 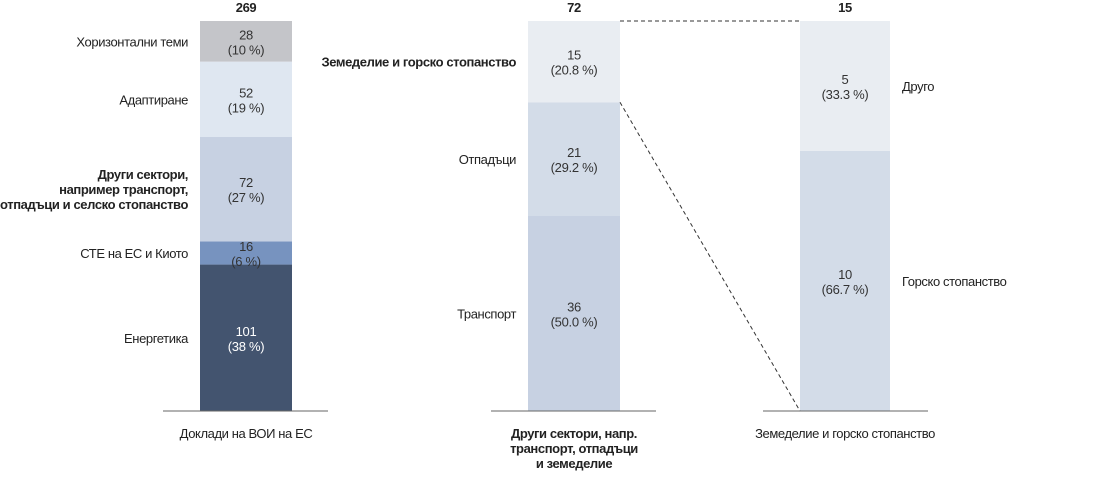 What do you see at coordinates (845, 289) in the screenshot?
I see `percent-label: (66.7 %)` at bounding box center [845, 289].